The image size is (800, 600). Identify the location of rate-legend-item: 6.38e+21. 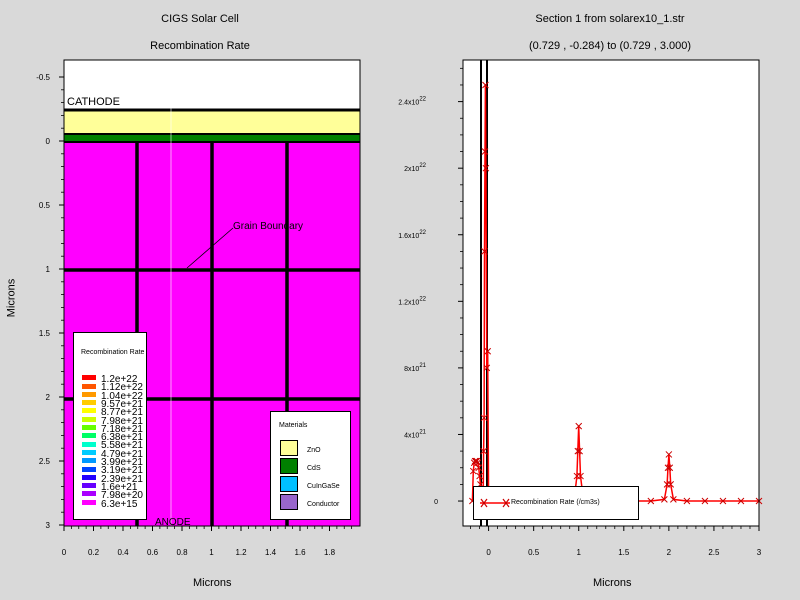
(112, 436).